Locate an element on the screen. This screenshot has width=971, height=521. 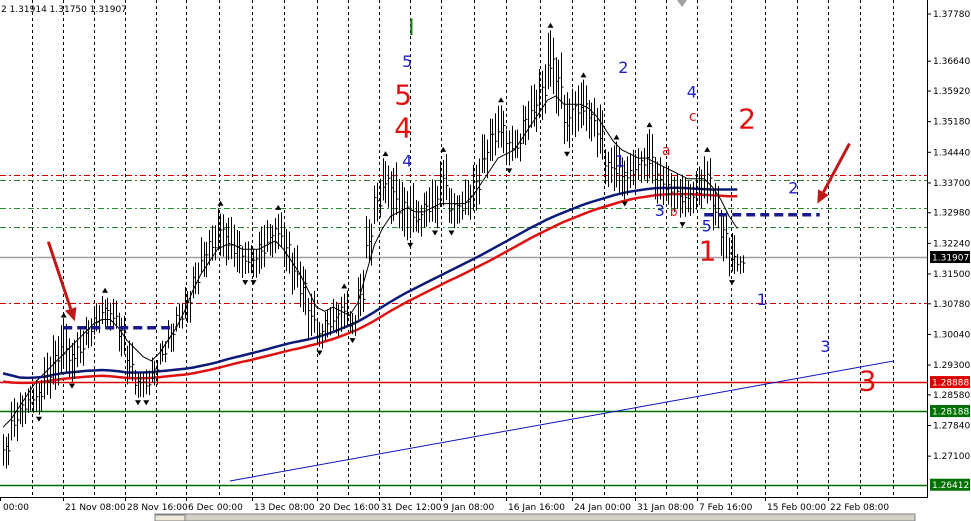
price-tick-label: 1.37780 is located at coordinates (951, 15).